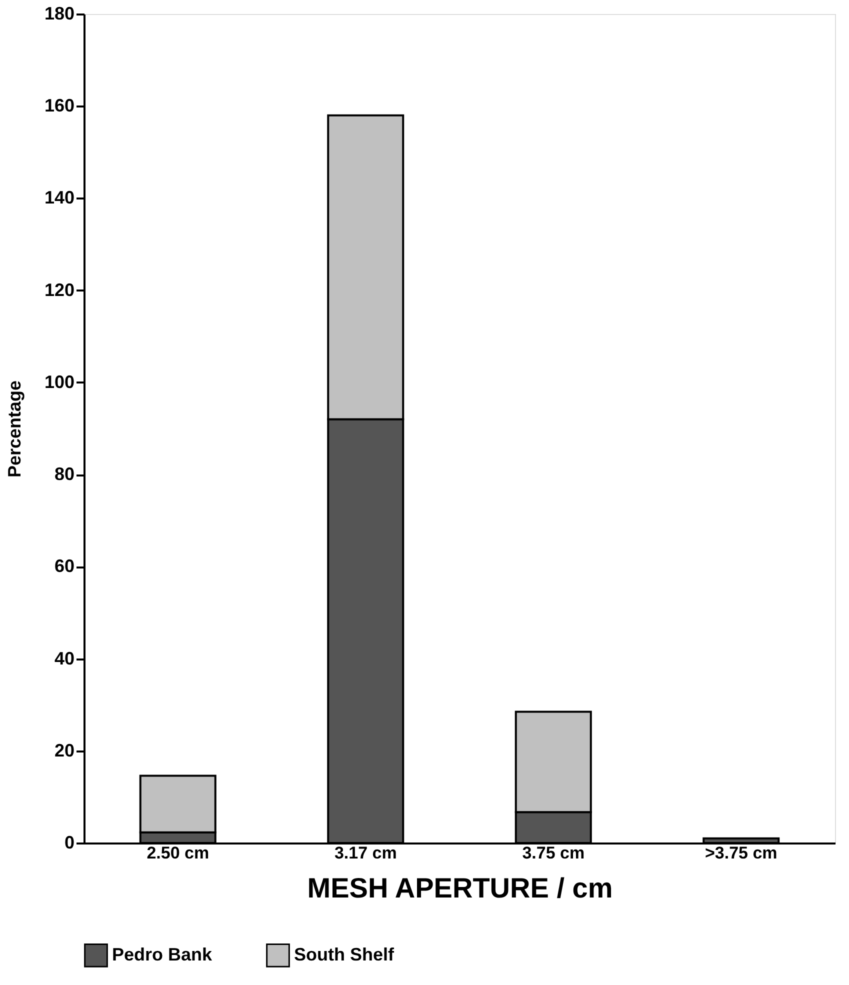 The width and height of the screenshot is (849, 985). Describe the element at coordinates (741, 853) in the screenshot. I see `x-tick-label: >3.75 cm` at that location.